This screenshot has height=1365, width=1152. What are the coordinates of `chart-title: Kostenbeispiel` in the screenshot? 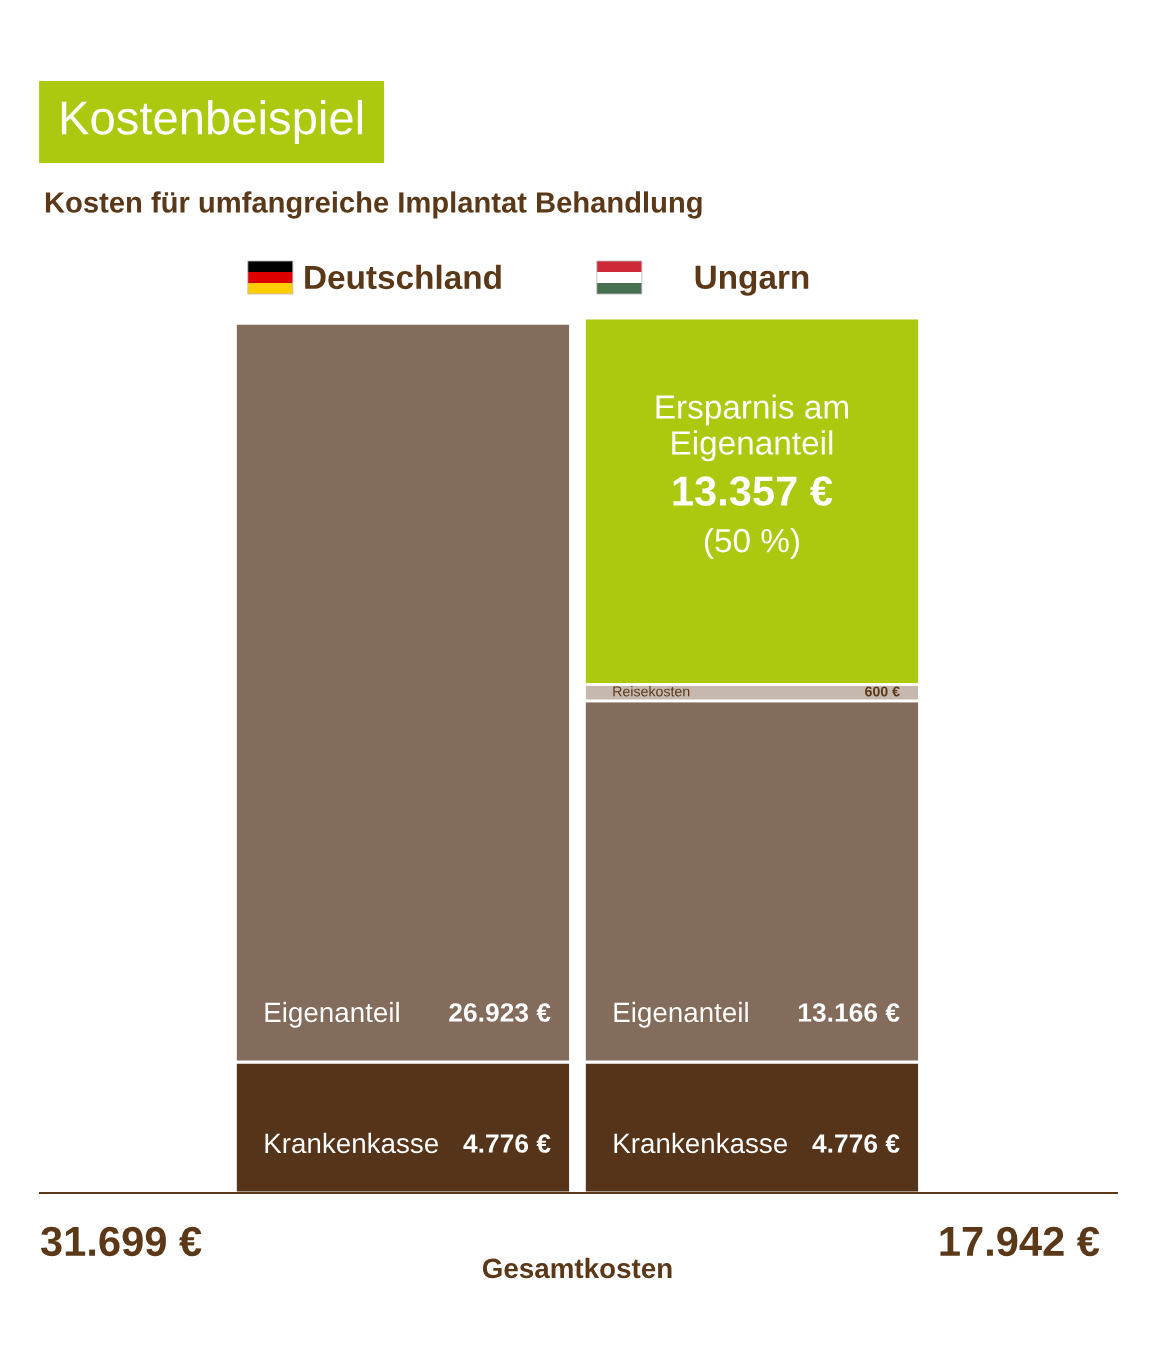 It's located at (211, 122).